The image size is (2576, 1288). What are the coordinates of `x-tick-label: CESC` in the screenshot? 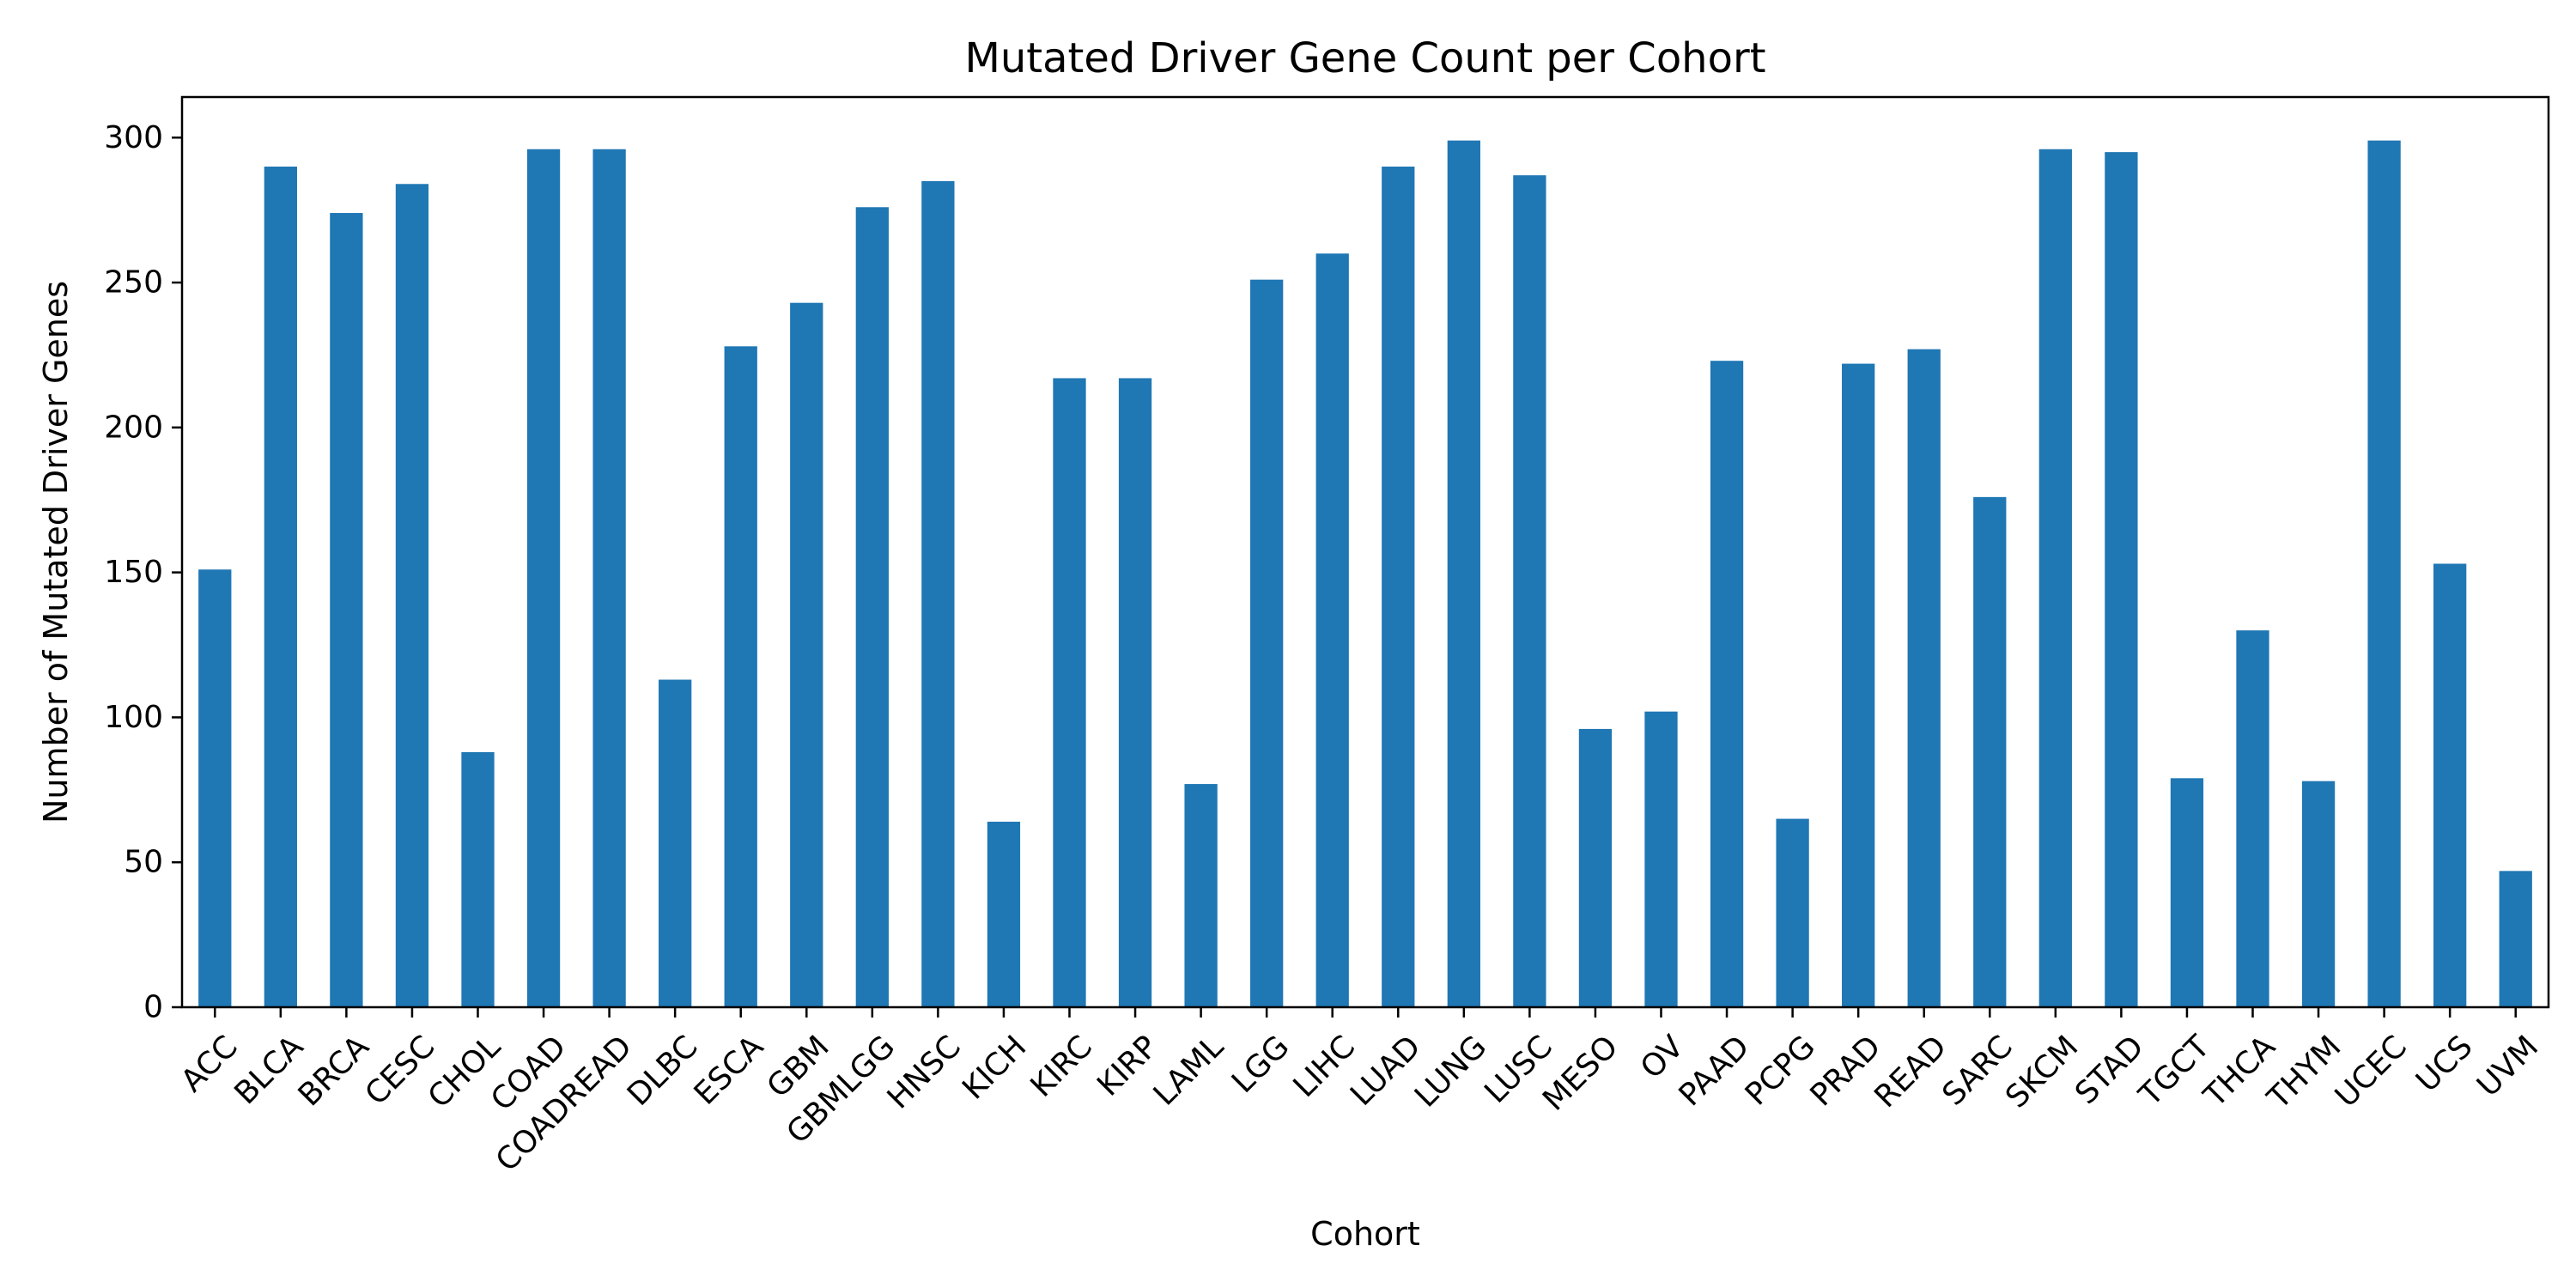 It's located at (400, 1071).